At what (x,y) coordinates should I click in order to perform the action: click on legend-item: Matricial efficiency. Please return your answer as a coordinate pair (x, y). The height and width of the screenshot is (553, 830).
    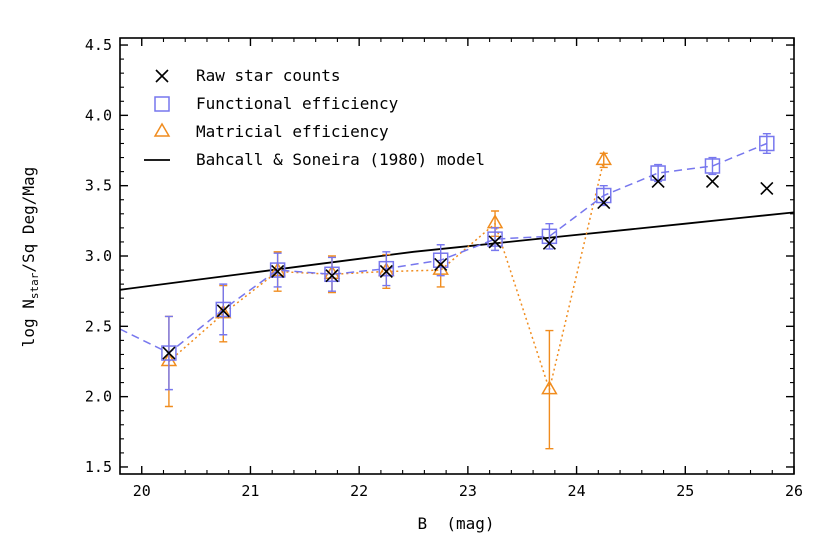
    Looking at the image, I should click on (271, 131).